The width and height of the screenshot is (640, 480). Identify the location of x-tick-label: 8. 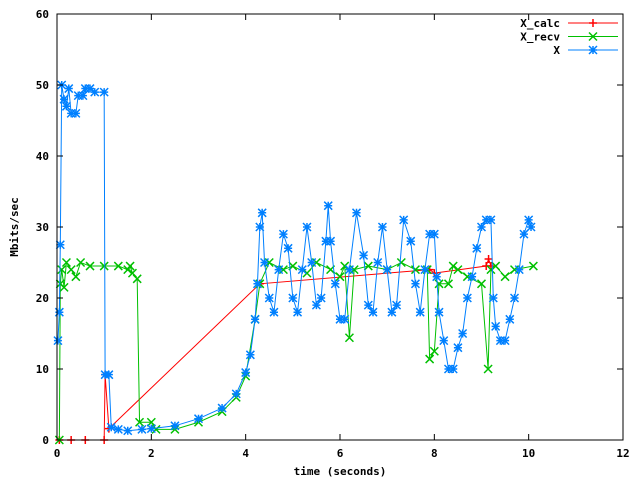
(434, 453).